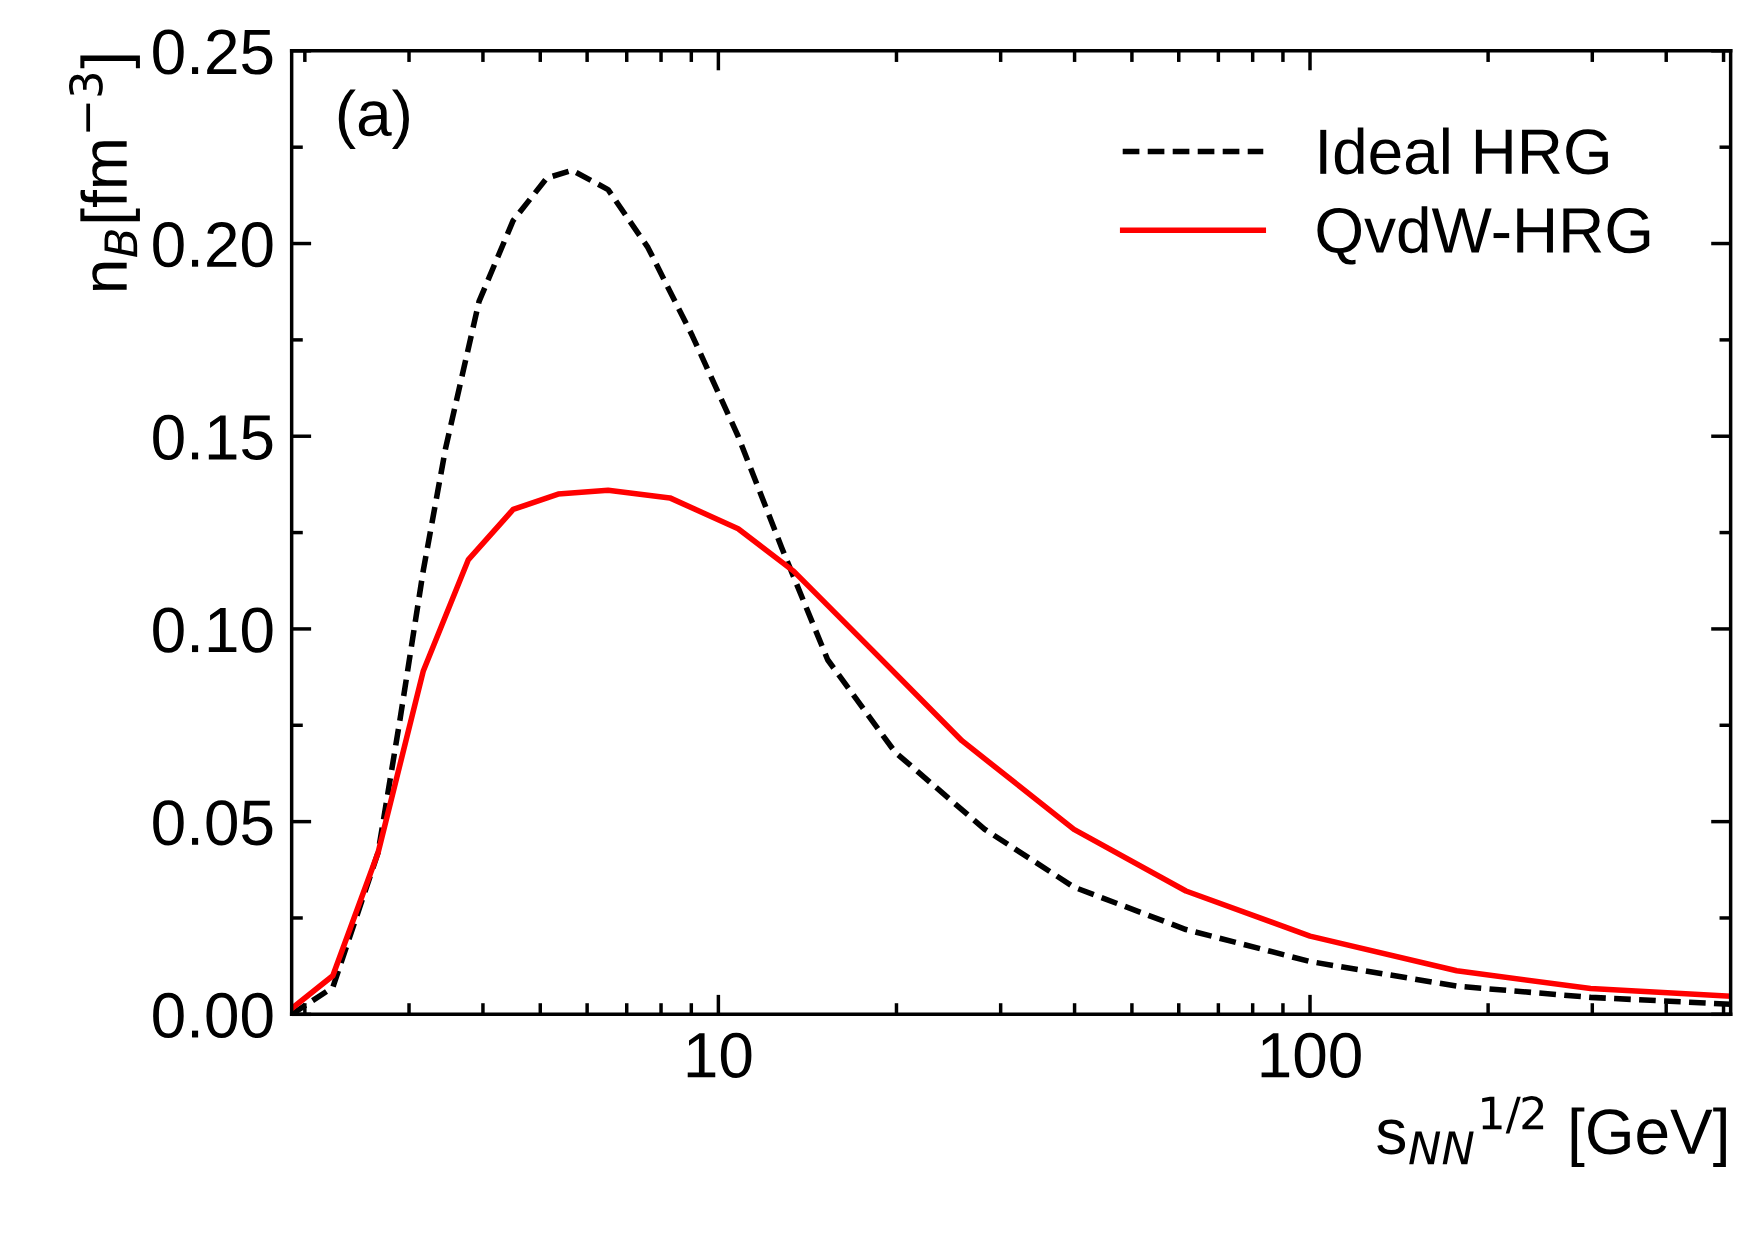 The image size is (1757, 1240). What do you see at coordinates (719, 1055) in the screenshot?
I see `x-tick-label: 10` at bounding box center [719, 1055].